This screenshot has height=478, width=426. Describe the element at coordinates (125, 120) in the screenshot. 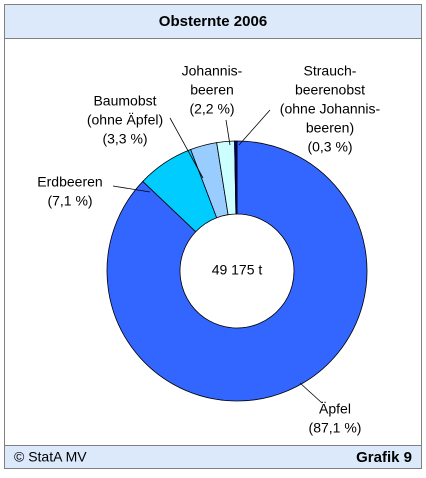

I see `slice-label: (ohne Äpfel)` at that location.